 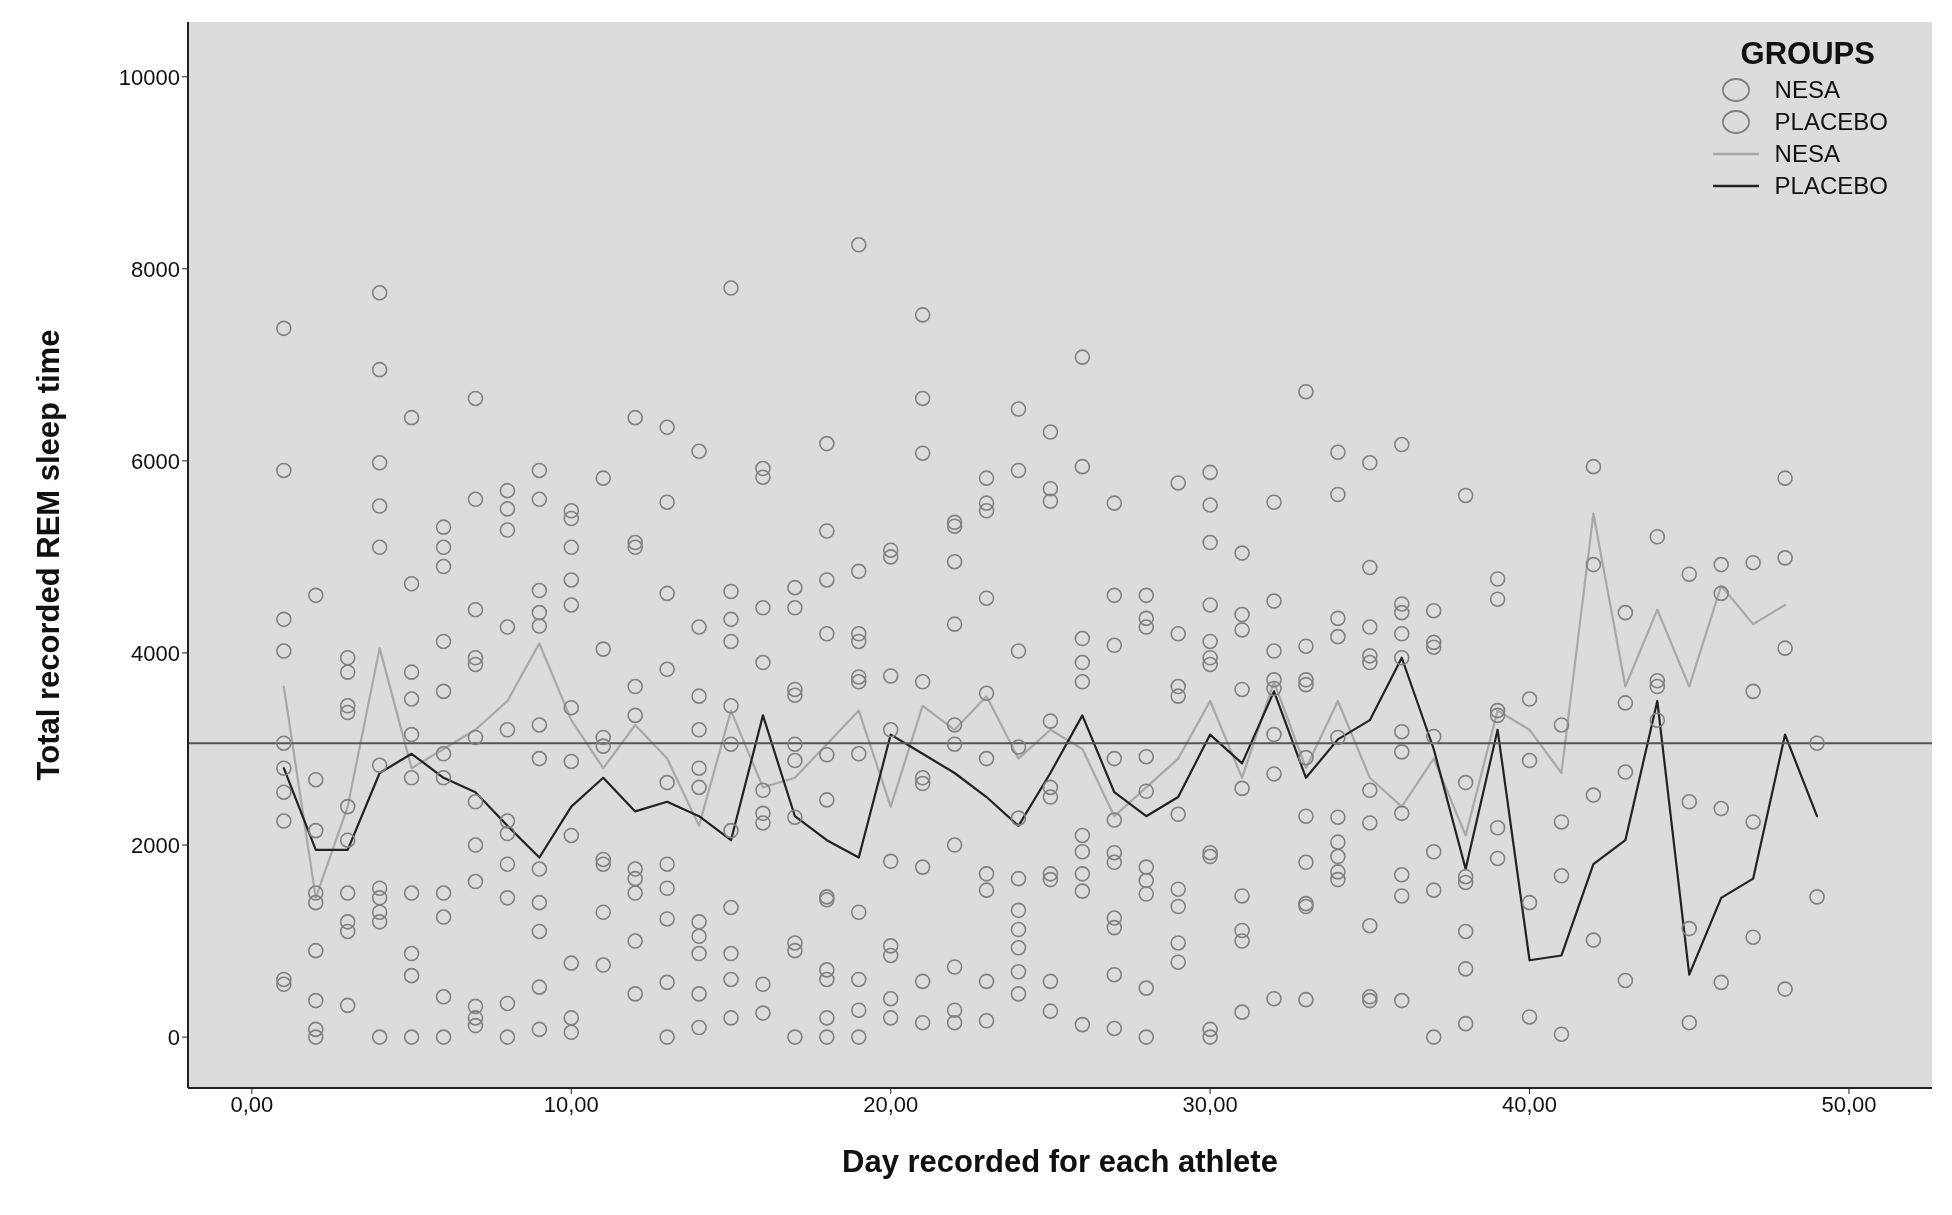 What do you see at coordinates (155, 845) in the screenshot?
I see `y-tick-label: 2000` at bounding box center [155, 845].